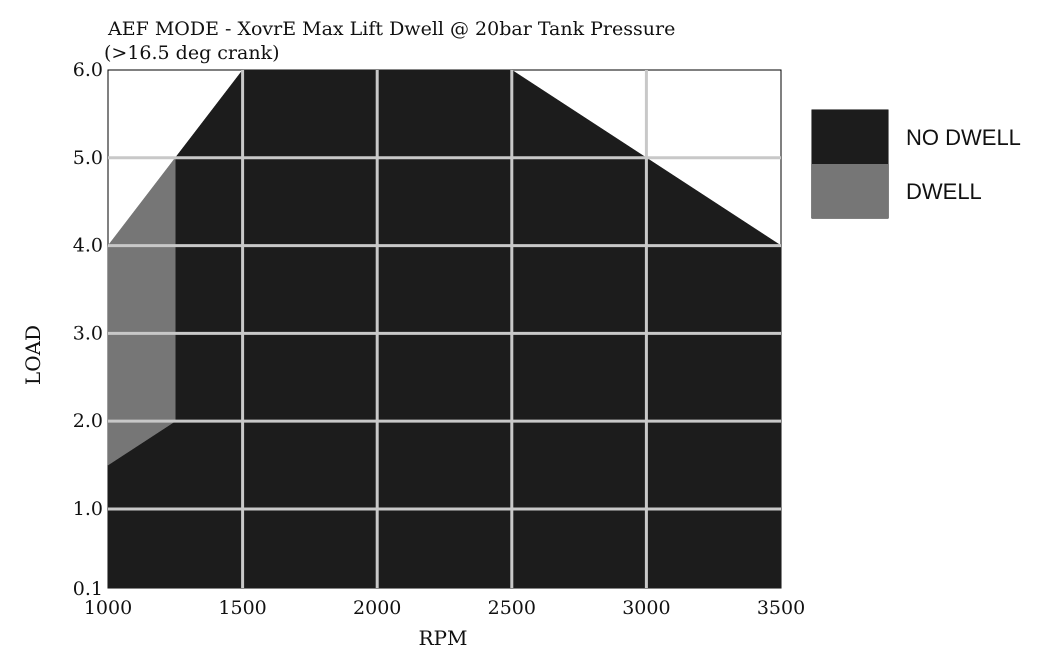  I want to click on chart-subtitle: (>16.5 deg crank), so click(192, 53).